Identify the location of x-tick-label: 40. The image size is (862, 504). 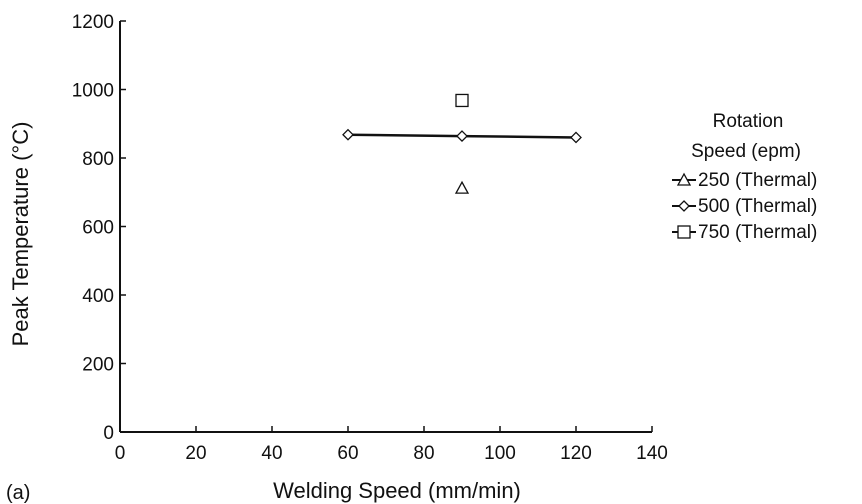
(271, 453).